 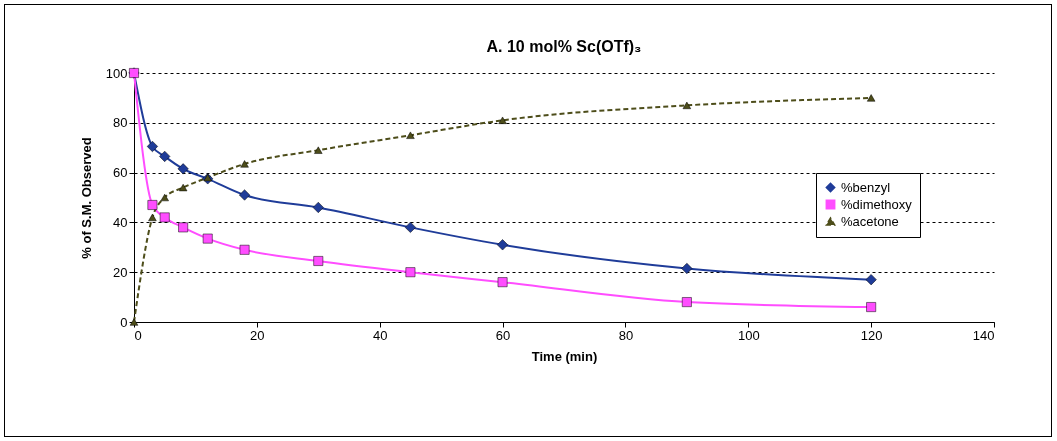 What do you see at coordinates (983, 335) in the screenshot?
I see `x-tick-label: 140` at bounding box center [983, 335].